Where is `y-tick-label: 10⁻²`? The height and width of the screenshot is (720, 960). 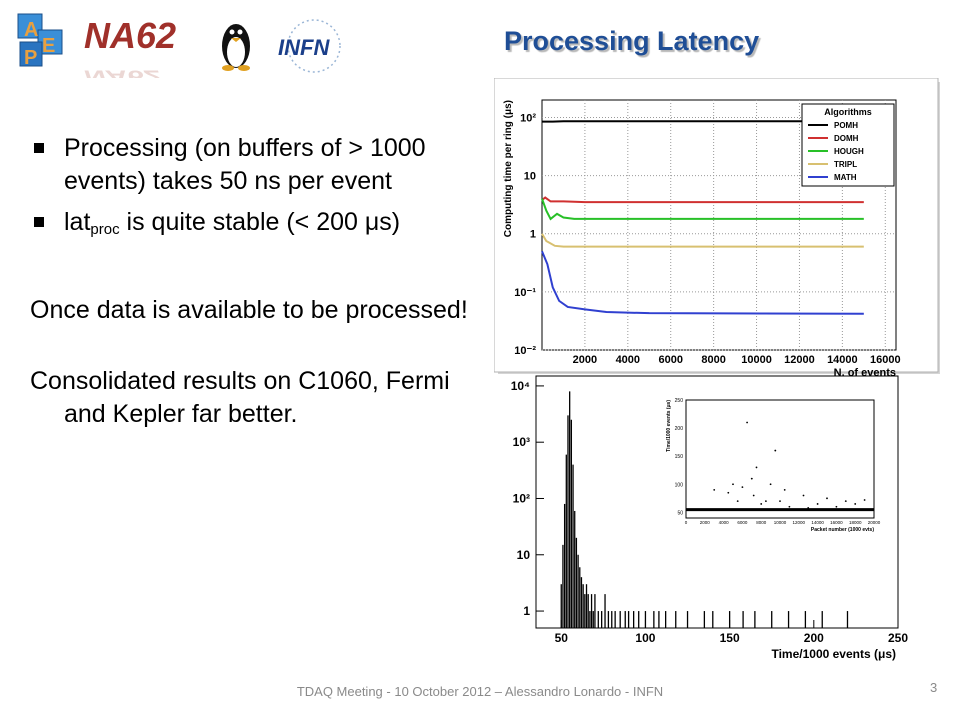 y-tick-label: 10⁻² is located at coordinates (525, 351).